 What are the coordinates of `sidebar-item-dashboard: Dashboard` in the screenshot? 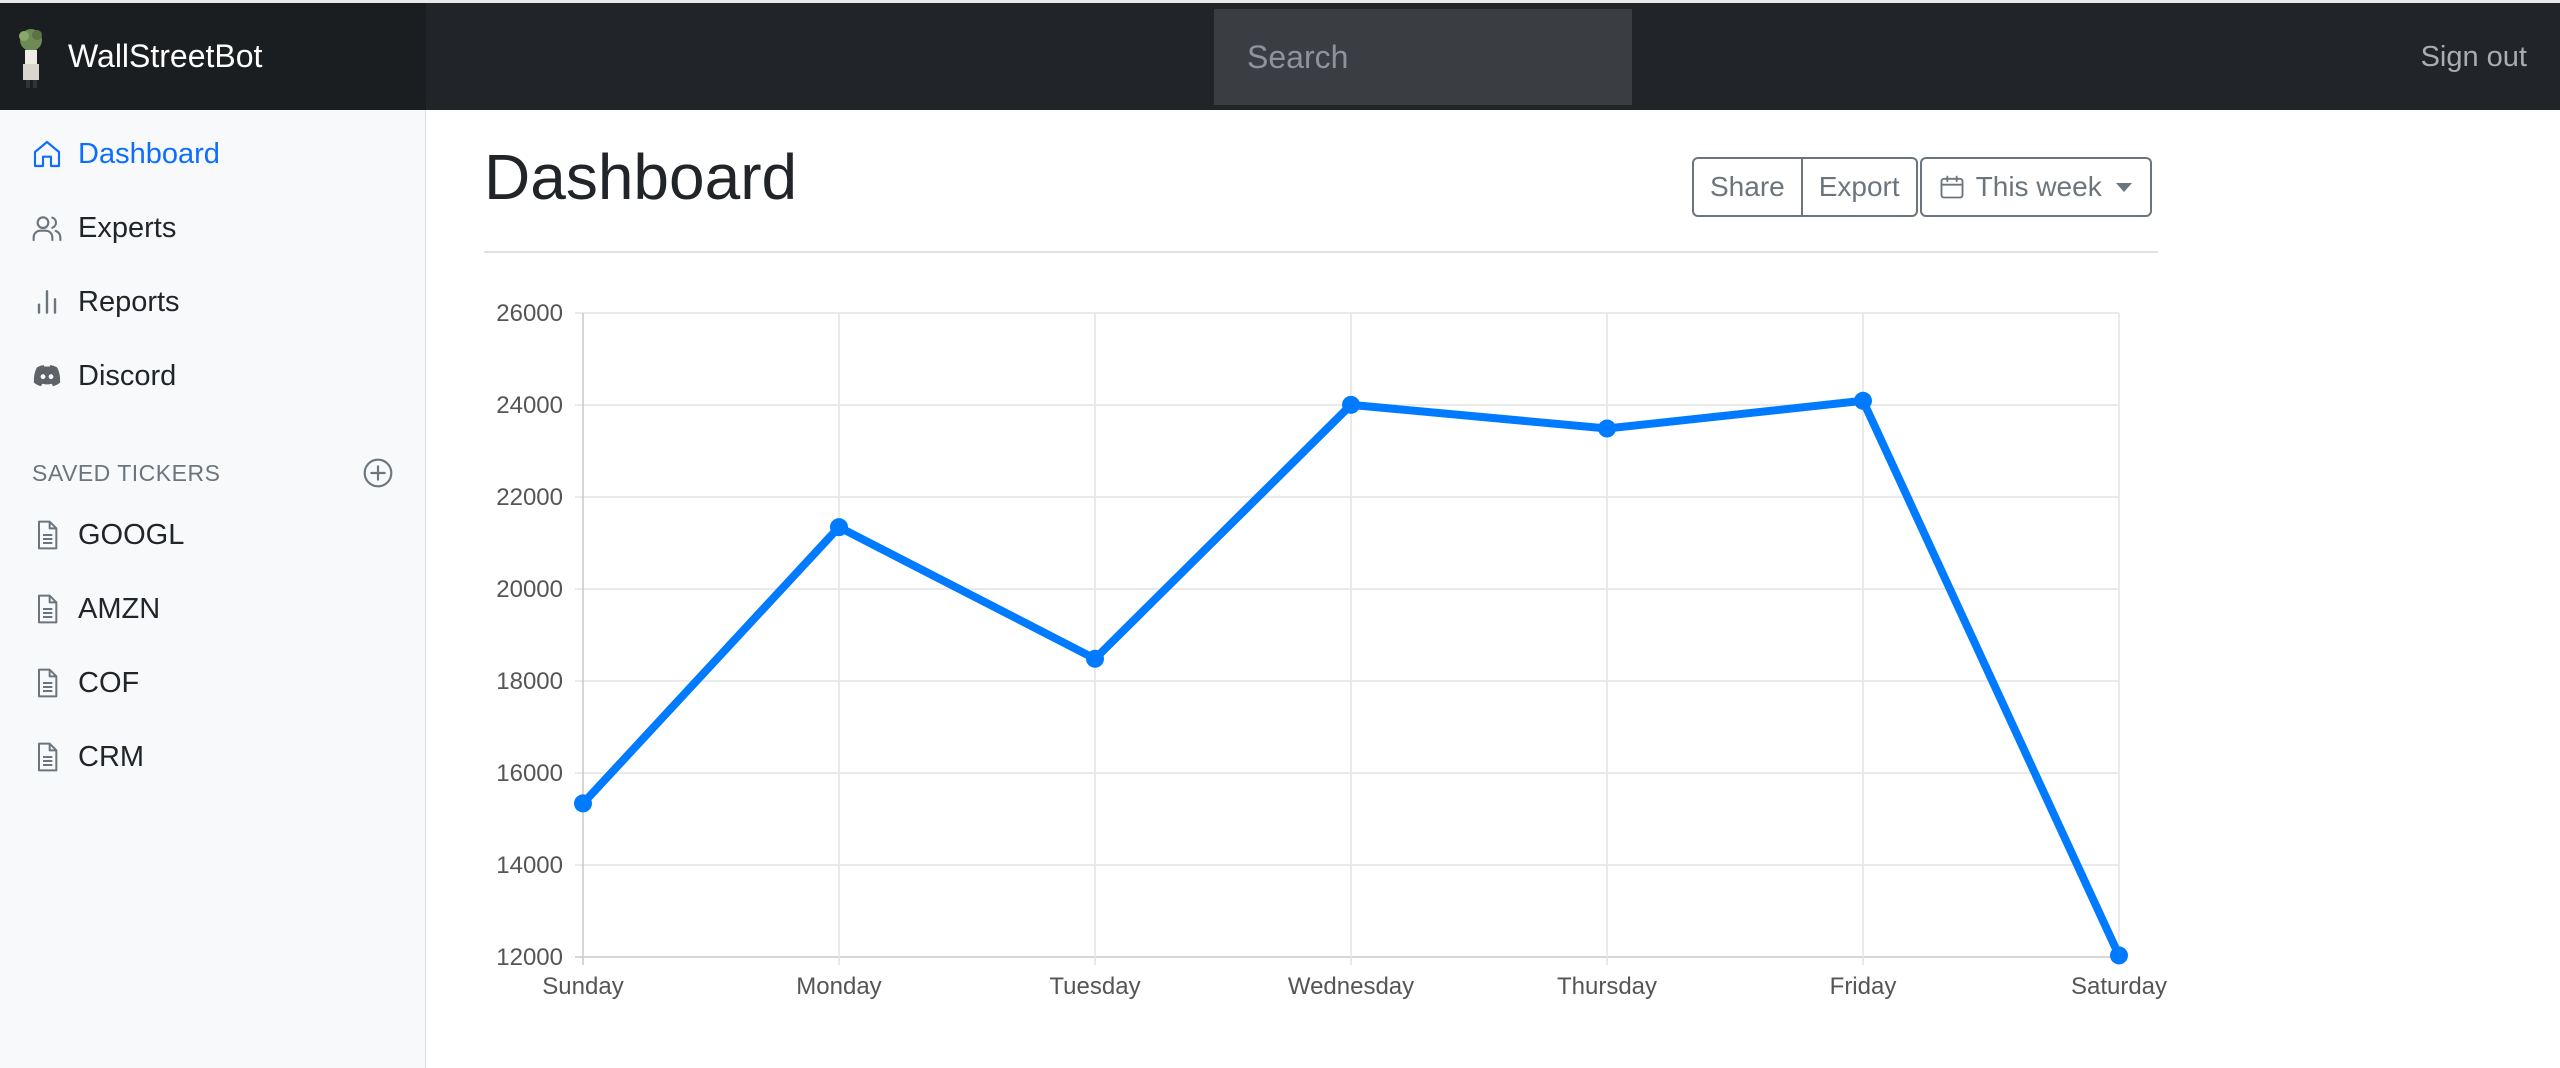 It's located at (125, 154).